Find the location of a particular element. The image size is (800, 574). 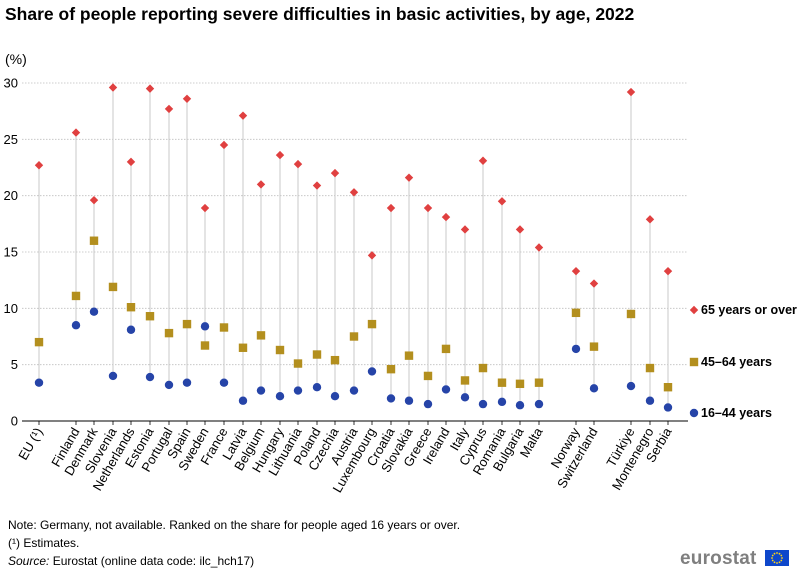

x-tick-label: EU (¹) is located at coordinates (30, 444).